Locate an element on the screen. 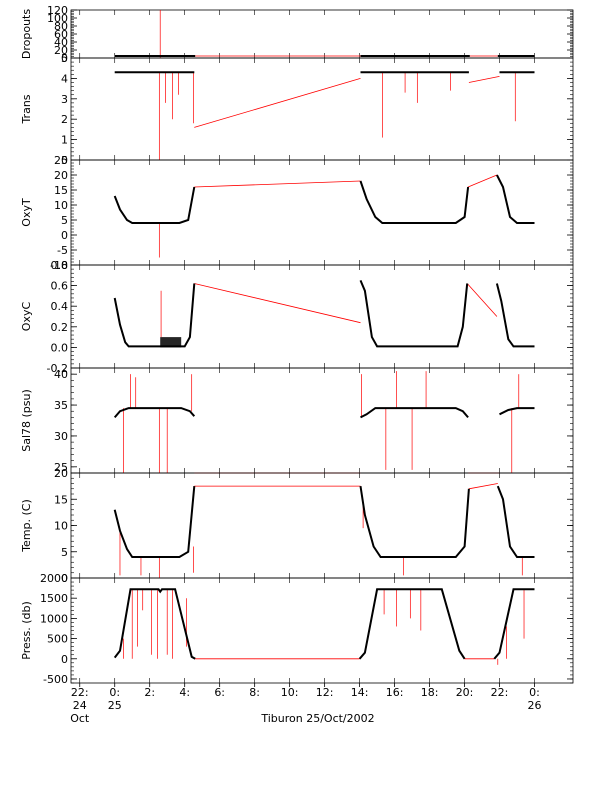  y-tick-label: 2 is located at coordinates (64, 119).